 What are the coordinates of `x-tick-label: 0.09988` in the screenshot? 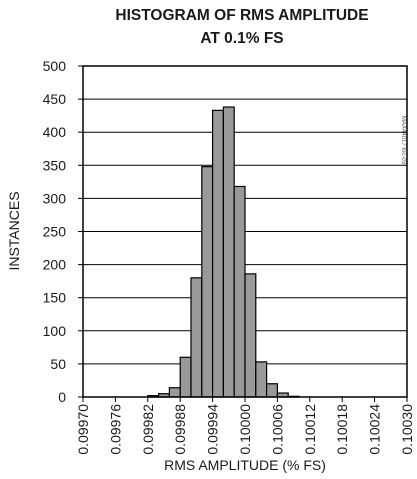 It's located at (180, 429).